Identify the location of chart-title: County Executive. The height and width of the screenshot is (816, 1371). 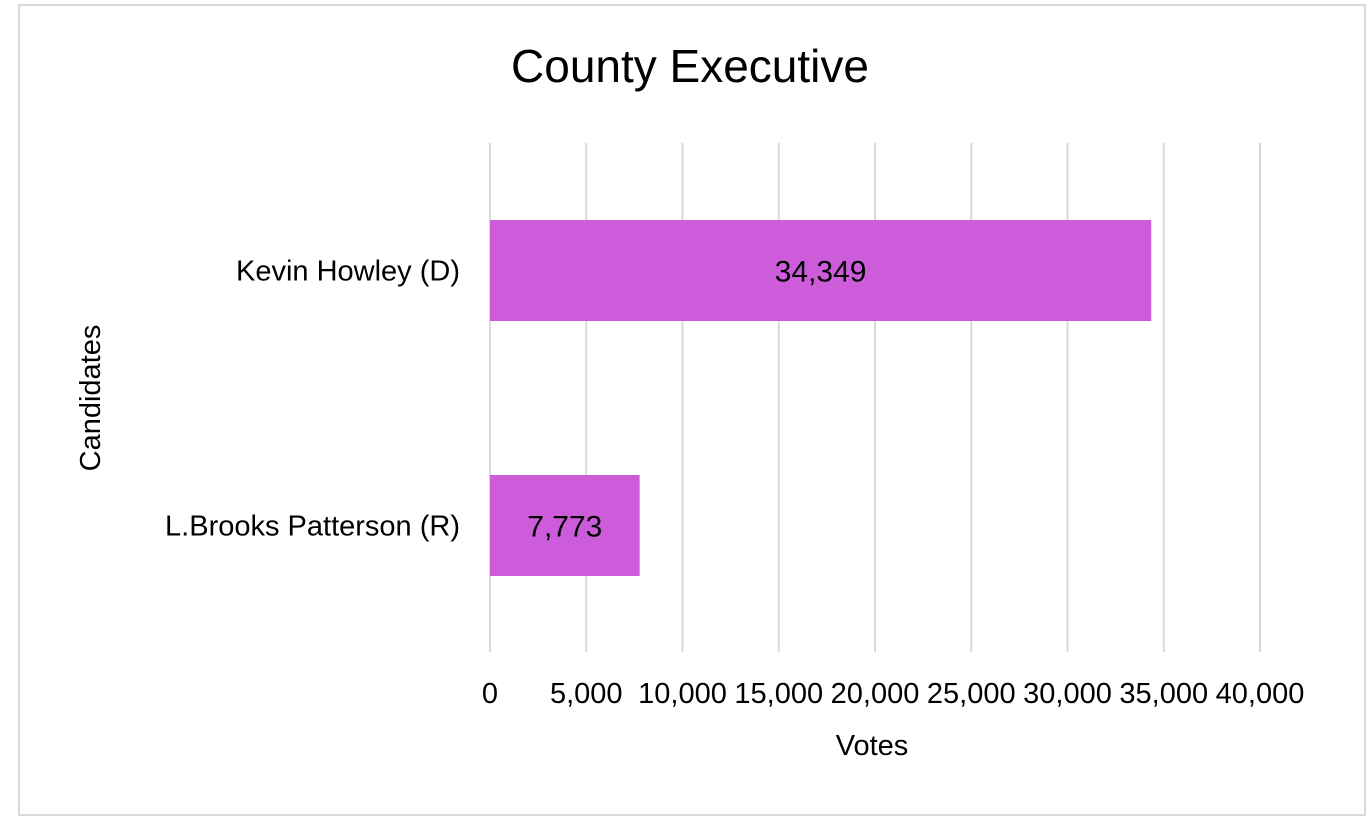
(690, 66).